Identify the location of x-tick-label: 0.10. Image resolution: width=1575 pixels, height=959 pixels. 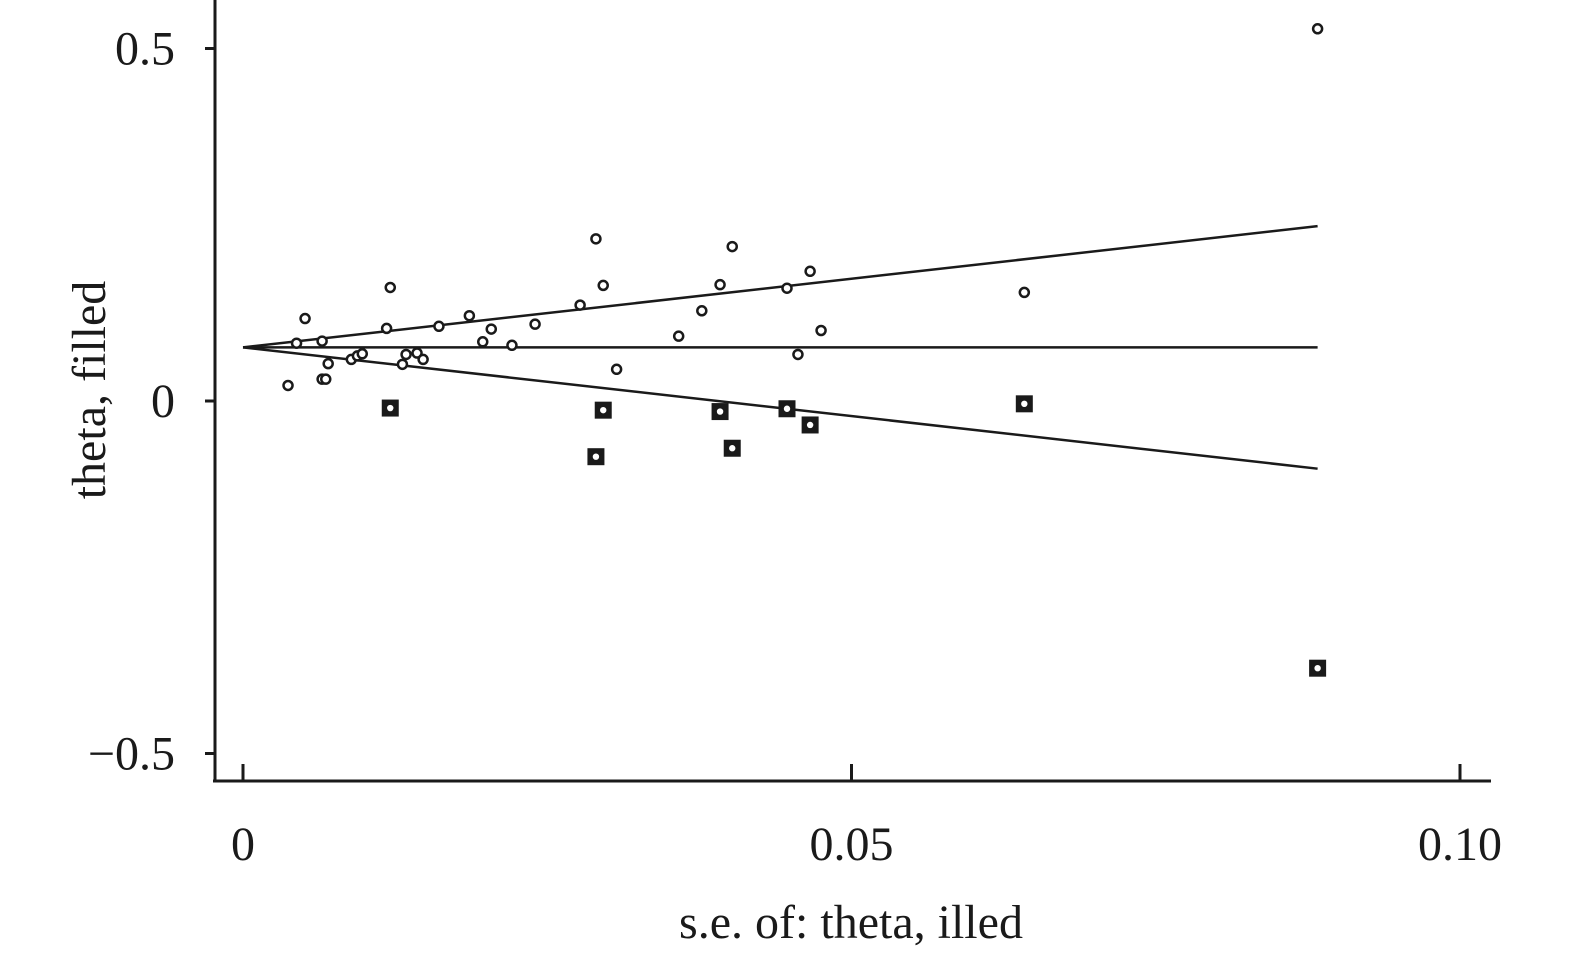
(1460, 844).